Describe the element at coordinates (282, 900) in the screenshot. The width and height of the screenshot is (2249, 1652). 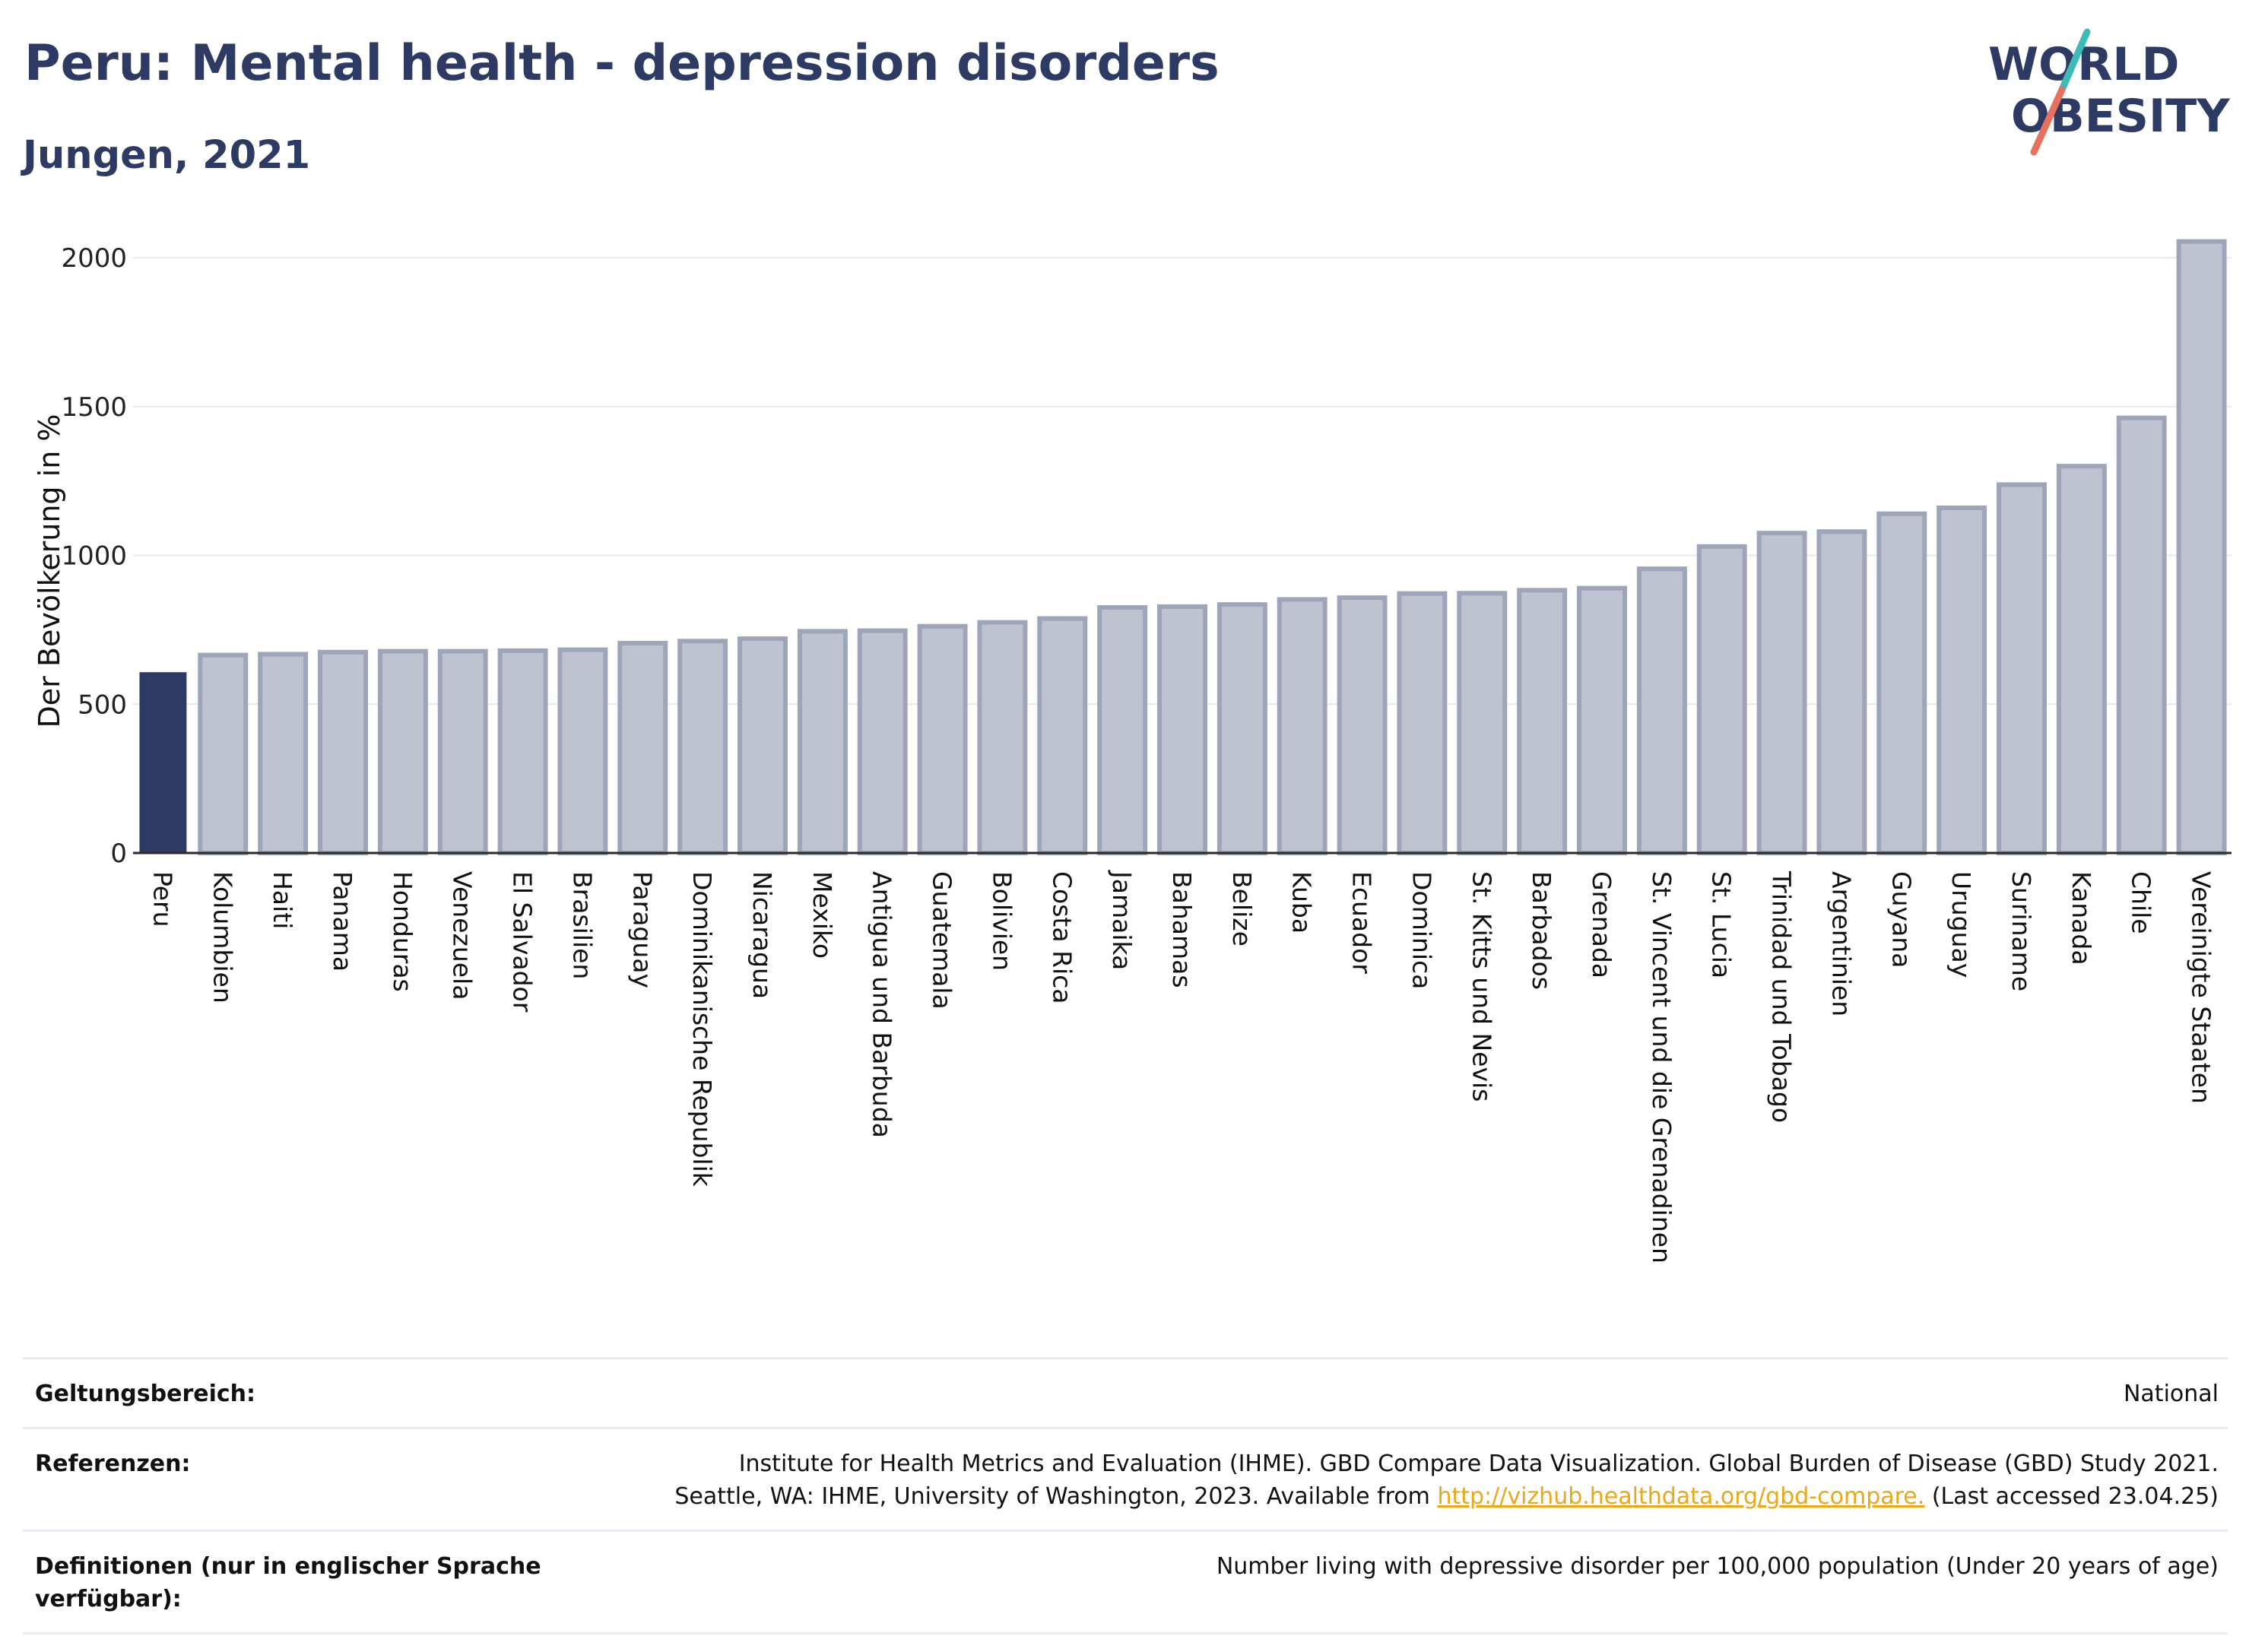
I see `x-tick-label: Haiti` at that location.